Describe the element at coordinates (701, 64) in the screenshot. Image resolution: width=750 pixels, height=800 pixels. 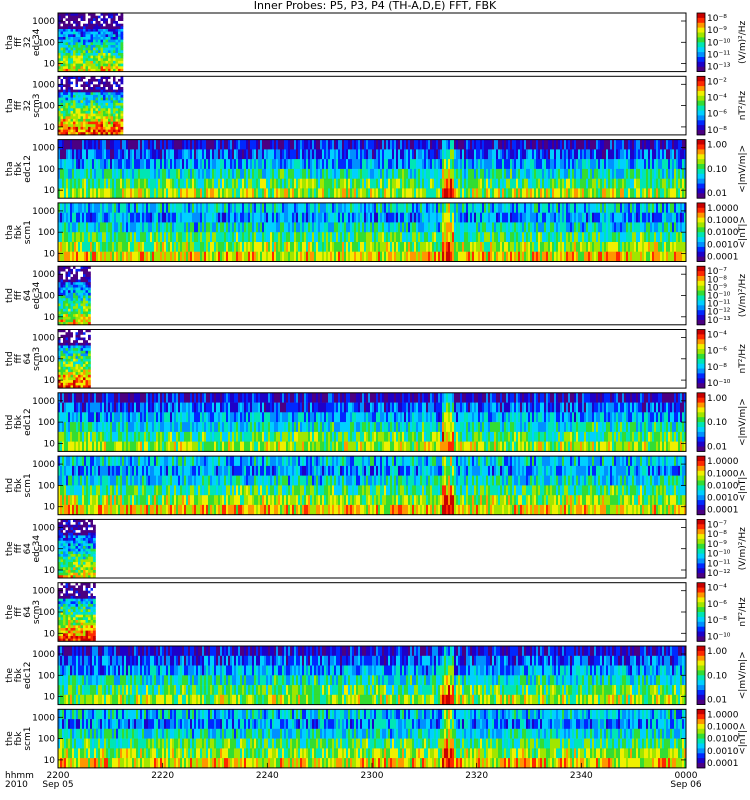
I see `colorbar-swatch` at that location.